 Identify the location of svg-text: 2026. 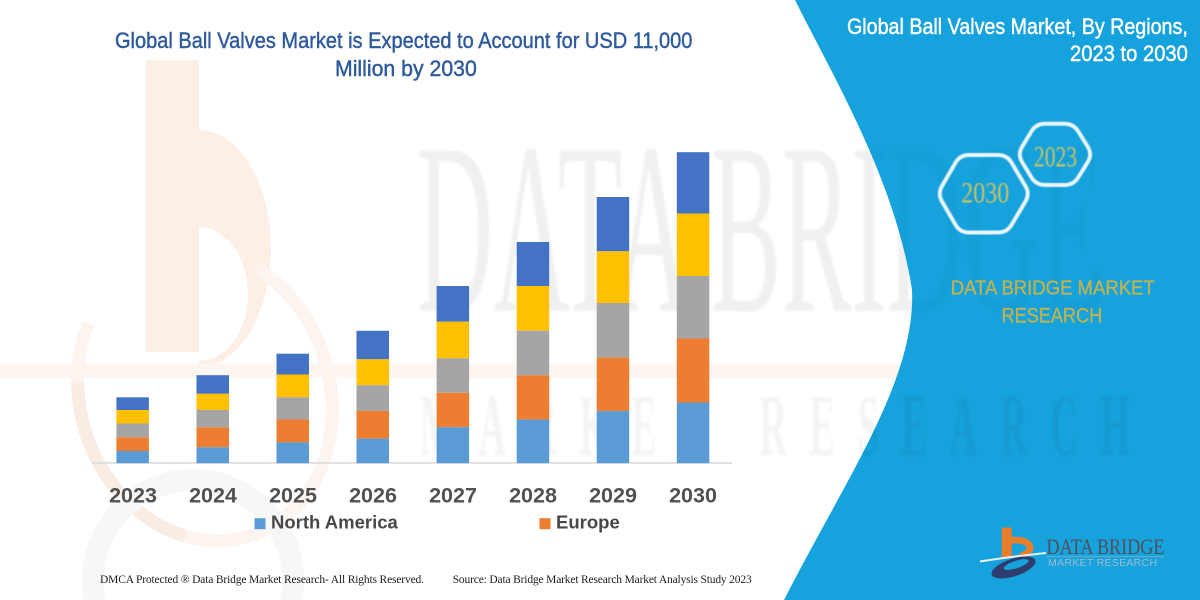
(373, 496).